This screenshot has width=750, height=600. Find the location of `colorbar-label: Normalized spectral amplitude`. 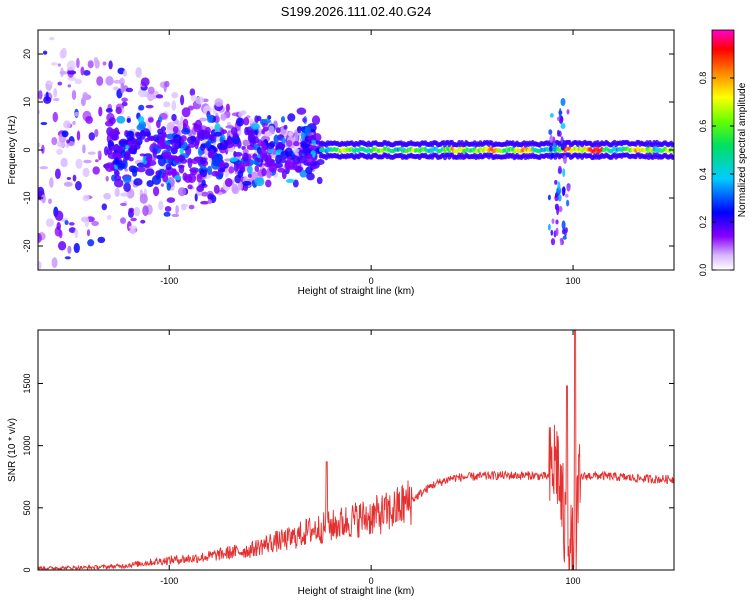

colorbar-label: Normalized spectral amplitude is located at coordinates (742, 149).